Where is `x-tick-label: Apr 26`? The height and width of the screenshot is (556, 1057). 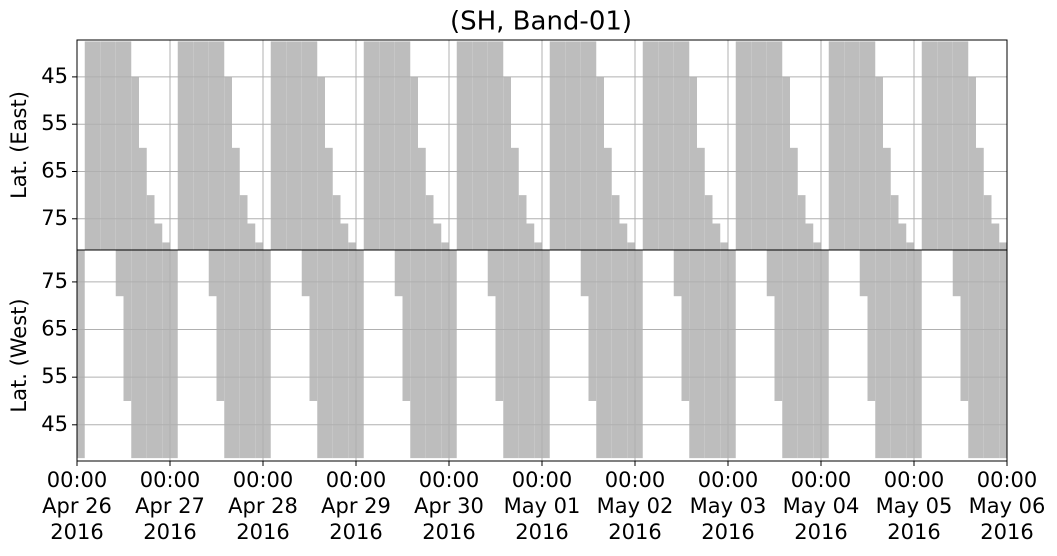
x-tick-label: Apr 26 is located at coordinates (77, 506).